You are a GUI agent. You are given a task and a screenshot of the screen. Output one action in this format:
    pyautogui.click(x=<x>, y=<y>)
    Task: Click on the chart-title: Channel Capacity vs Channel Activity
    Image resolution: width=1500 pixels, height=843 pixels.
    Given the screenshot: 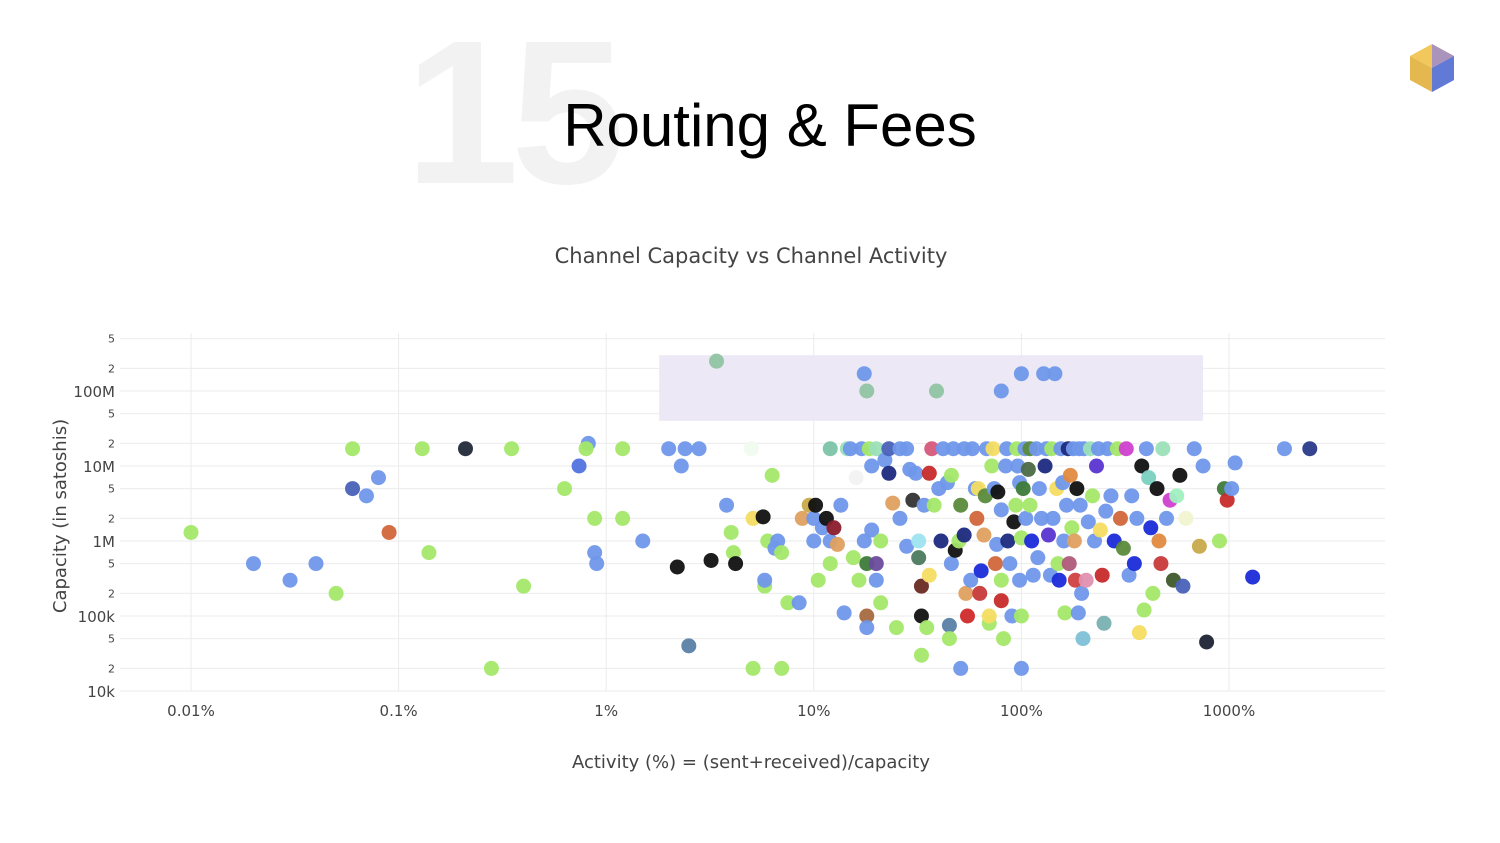 What is the action you would take?
    pyautogui.click(x=751, y=256)
    